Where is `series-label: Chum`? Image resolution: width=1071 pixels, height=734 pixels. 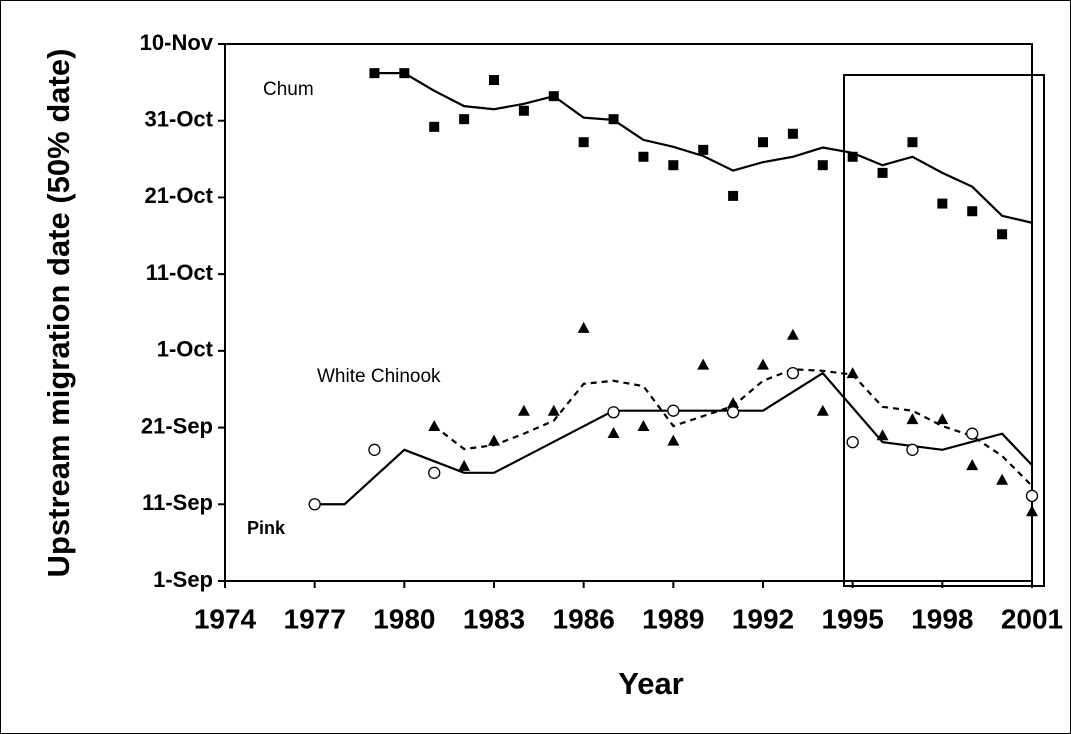 series-label: Chum is located at coordinates (288, 89).